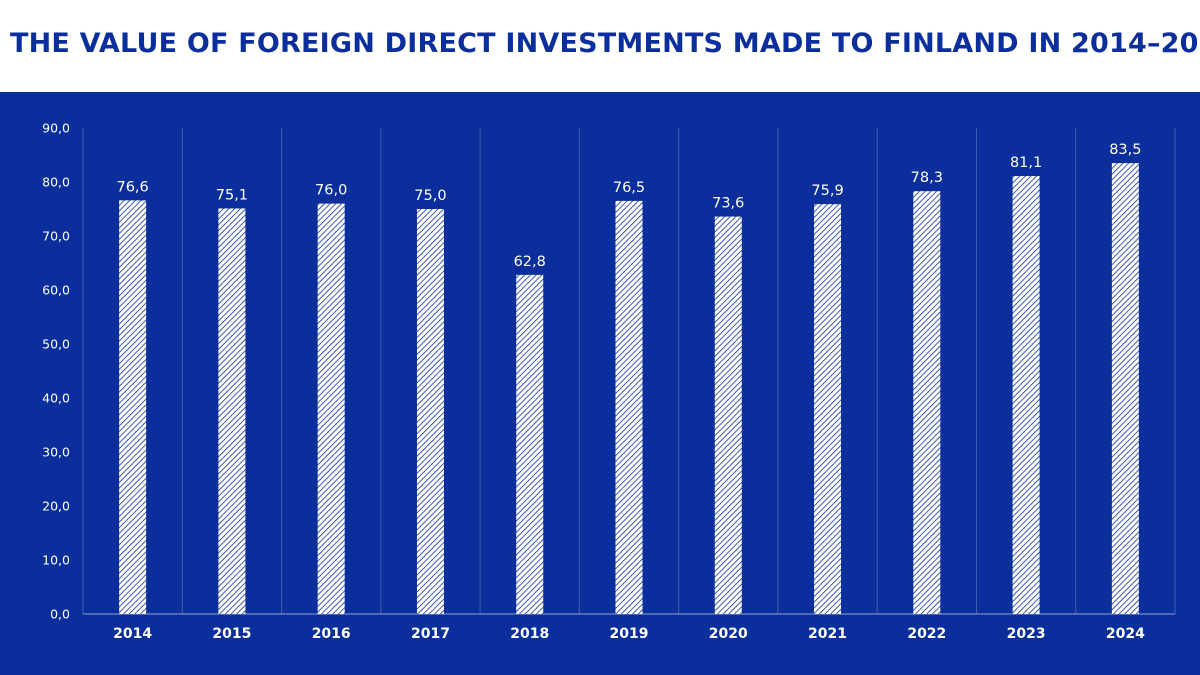  What do you see at coordinates (60, 614) in the screenshot?
I see `y-tick-label: 0,0` at bounding box center [60, 614].